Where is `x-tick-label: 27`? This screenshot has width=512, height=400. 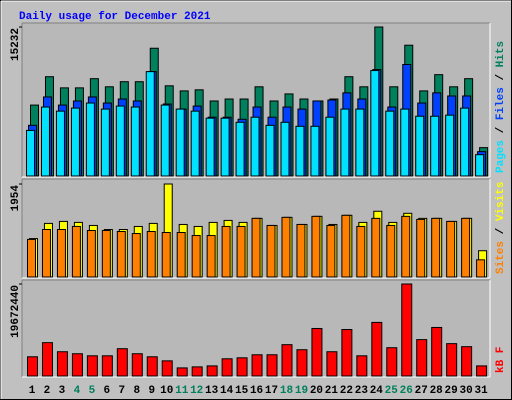 x-tick-label: 27 is located at coordinates (421, 391).